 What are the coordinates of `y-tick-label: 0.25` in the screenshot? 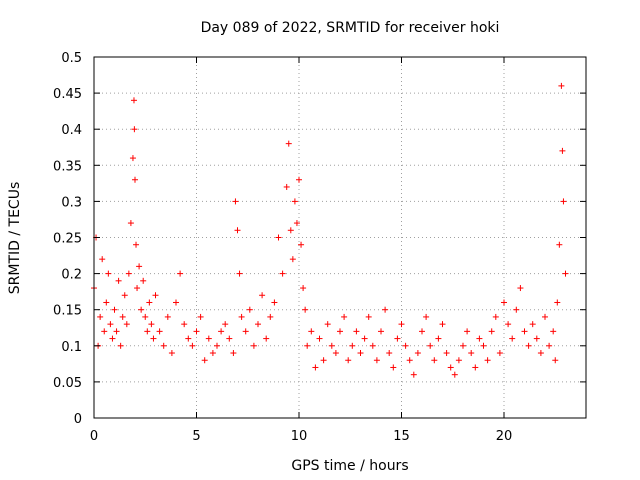 It's located at (67, 239).